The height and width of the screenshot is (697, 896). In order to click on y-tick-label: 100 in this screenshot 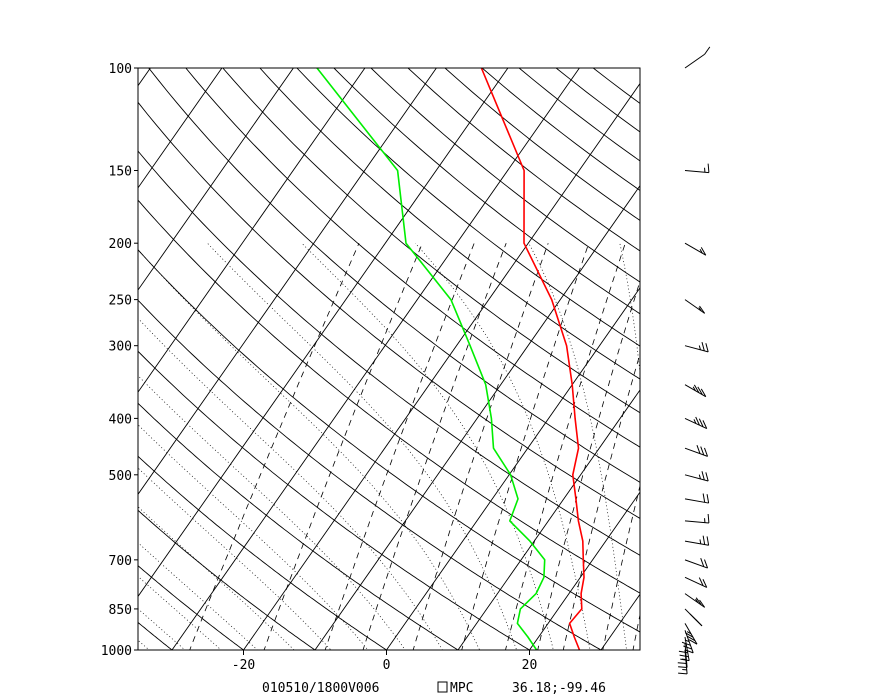, I will do `click(120, 69)`.